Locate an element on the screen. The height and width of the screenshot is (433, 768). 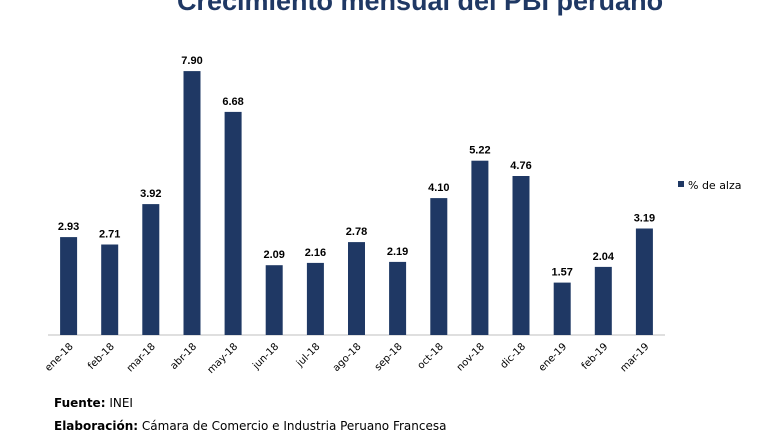
tick-label-oct-18: oct-18 is located at coordinates (431, 356).